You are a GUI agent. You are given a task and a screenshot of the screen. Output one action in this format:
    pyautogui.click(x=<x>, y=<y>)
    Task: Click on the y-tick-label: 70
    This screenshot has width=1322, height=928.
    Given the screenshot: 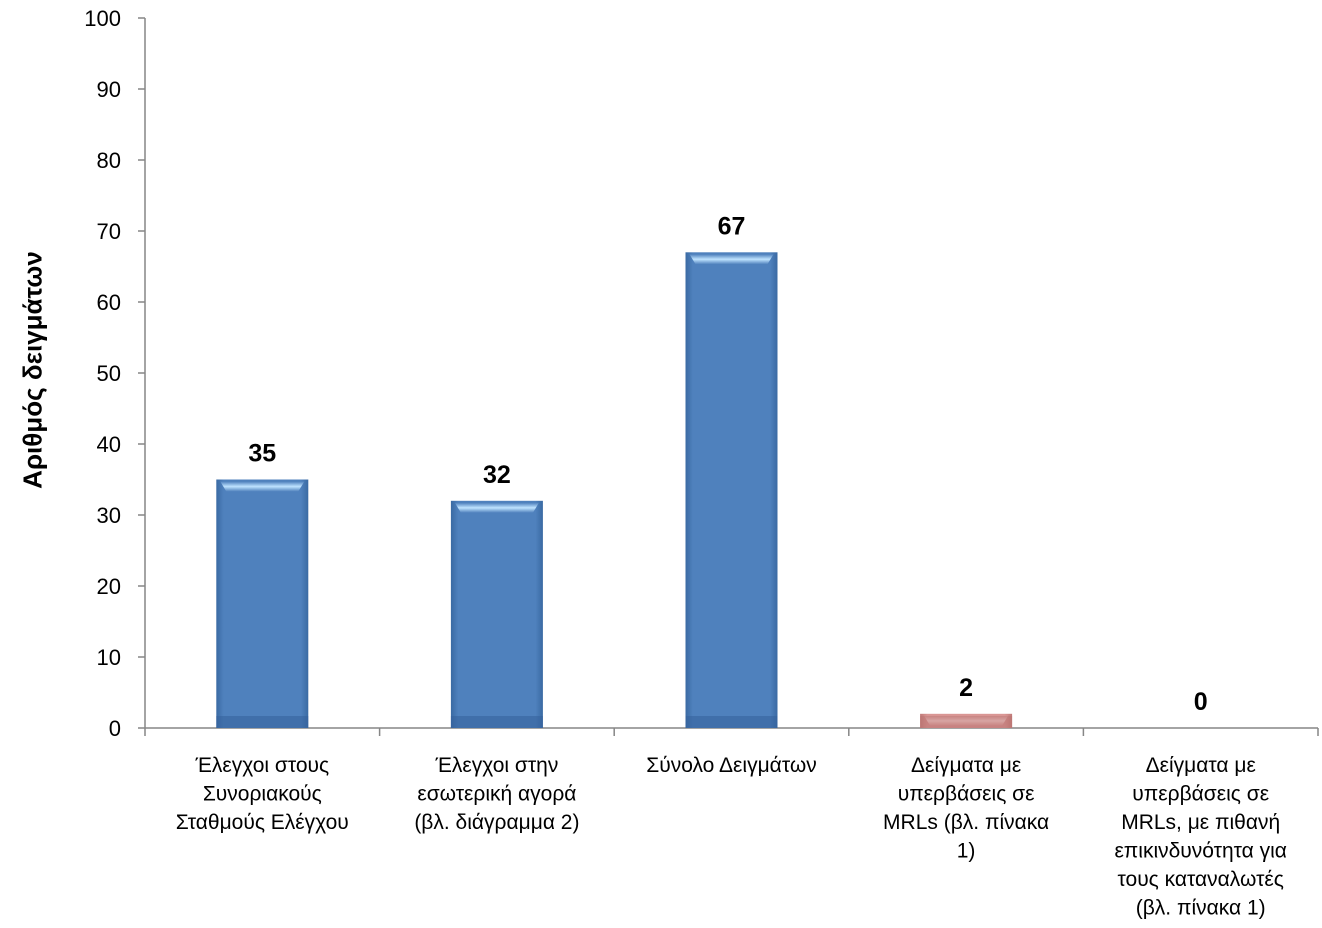 What is the action you would take?
    pyautogui.click(x=109, y=231)
    